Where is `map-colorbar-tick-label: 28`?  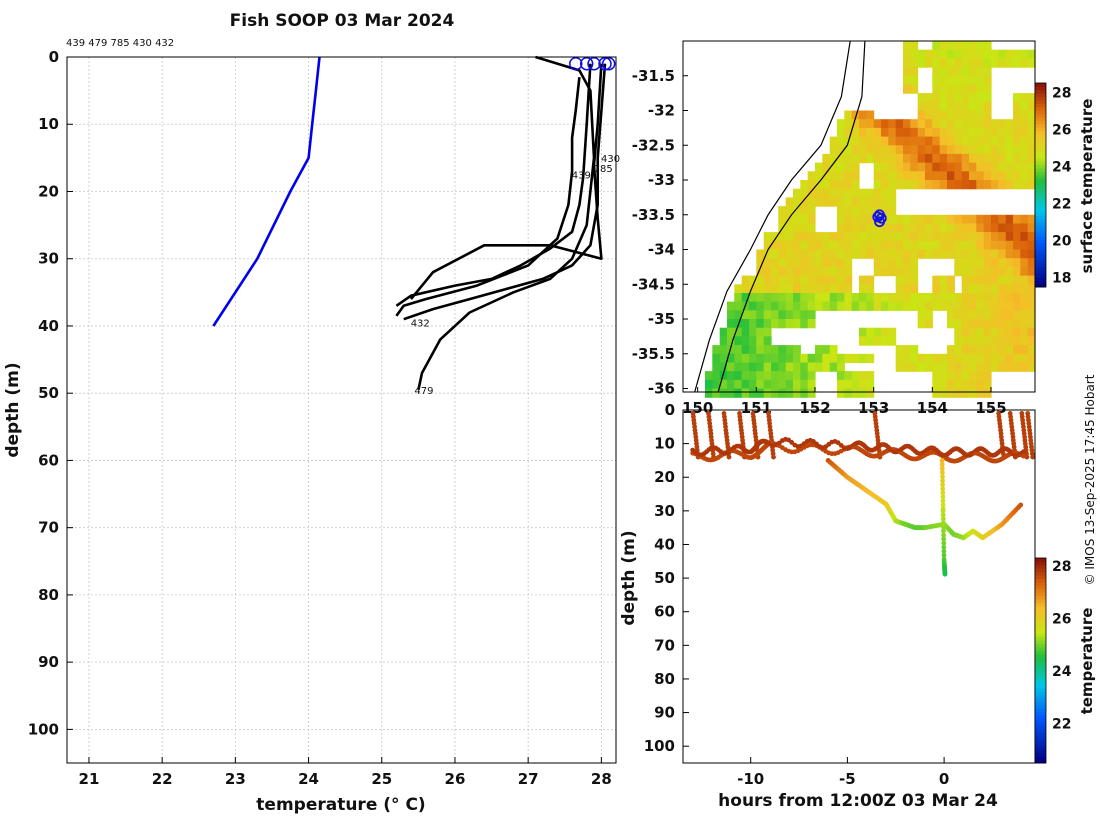
map-colorbar-tick-label: 28 is located at coordinates (1061, 93).